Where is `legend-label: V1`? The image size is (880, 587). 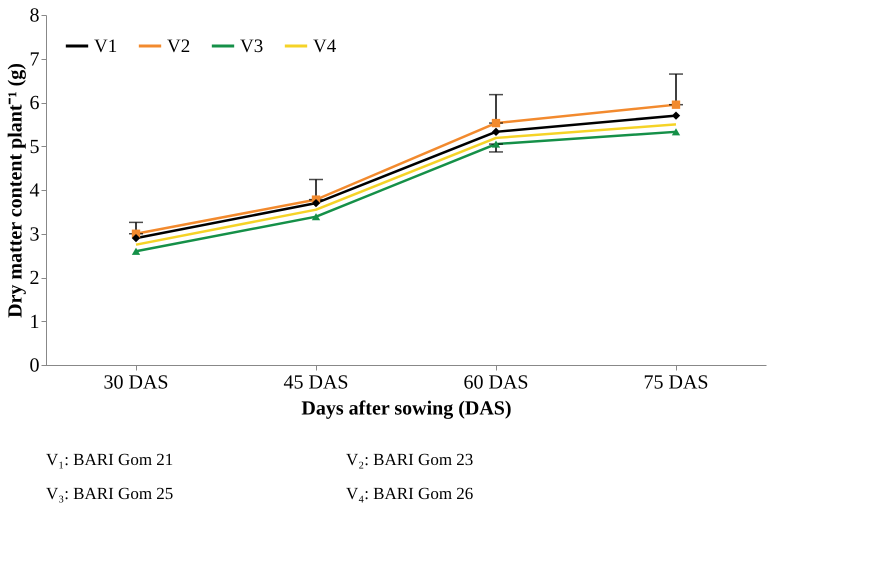 legend-label: V1 is located at coordinates (106, 46).